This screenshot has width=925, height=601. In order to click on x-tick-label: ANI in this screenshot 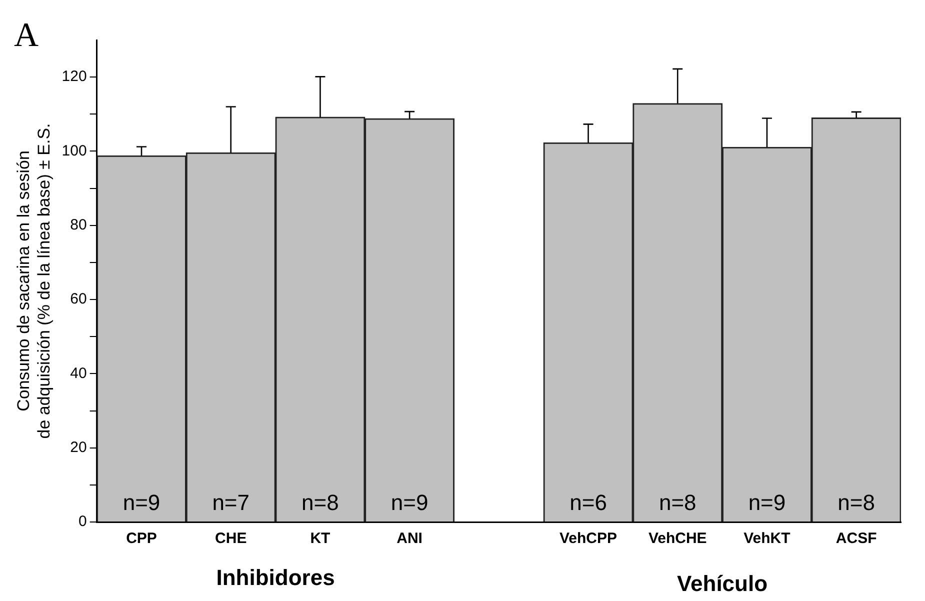, I will do `click(409, 539)`.